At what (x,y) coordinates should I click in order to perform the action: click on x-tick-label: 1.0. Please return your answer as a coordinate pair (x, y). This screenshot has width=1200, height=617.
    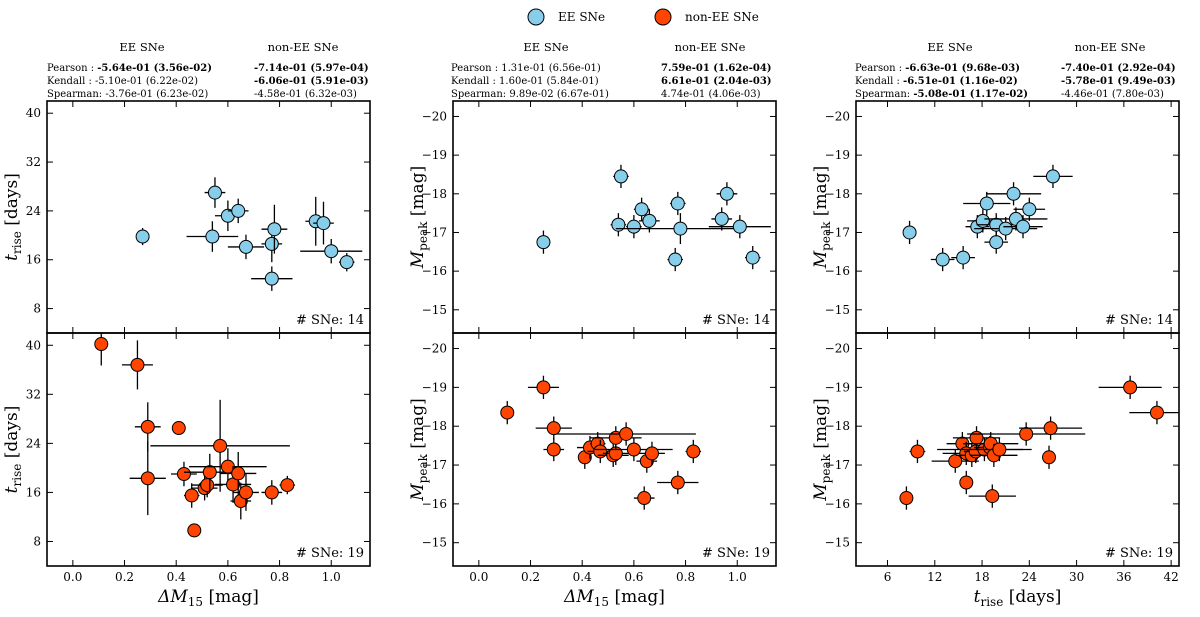
    Looking at the image, I should click on (331, 577).